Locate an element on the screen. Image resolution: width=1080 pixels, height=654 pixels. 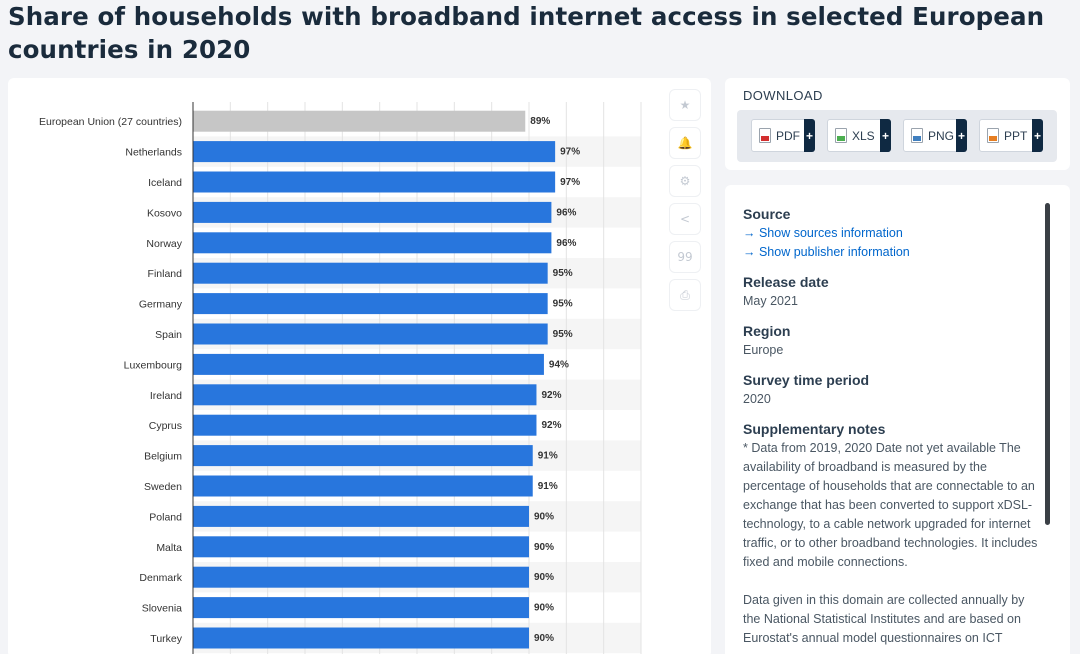
png-file-icon is located at coordinates (917, 135).